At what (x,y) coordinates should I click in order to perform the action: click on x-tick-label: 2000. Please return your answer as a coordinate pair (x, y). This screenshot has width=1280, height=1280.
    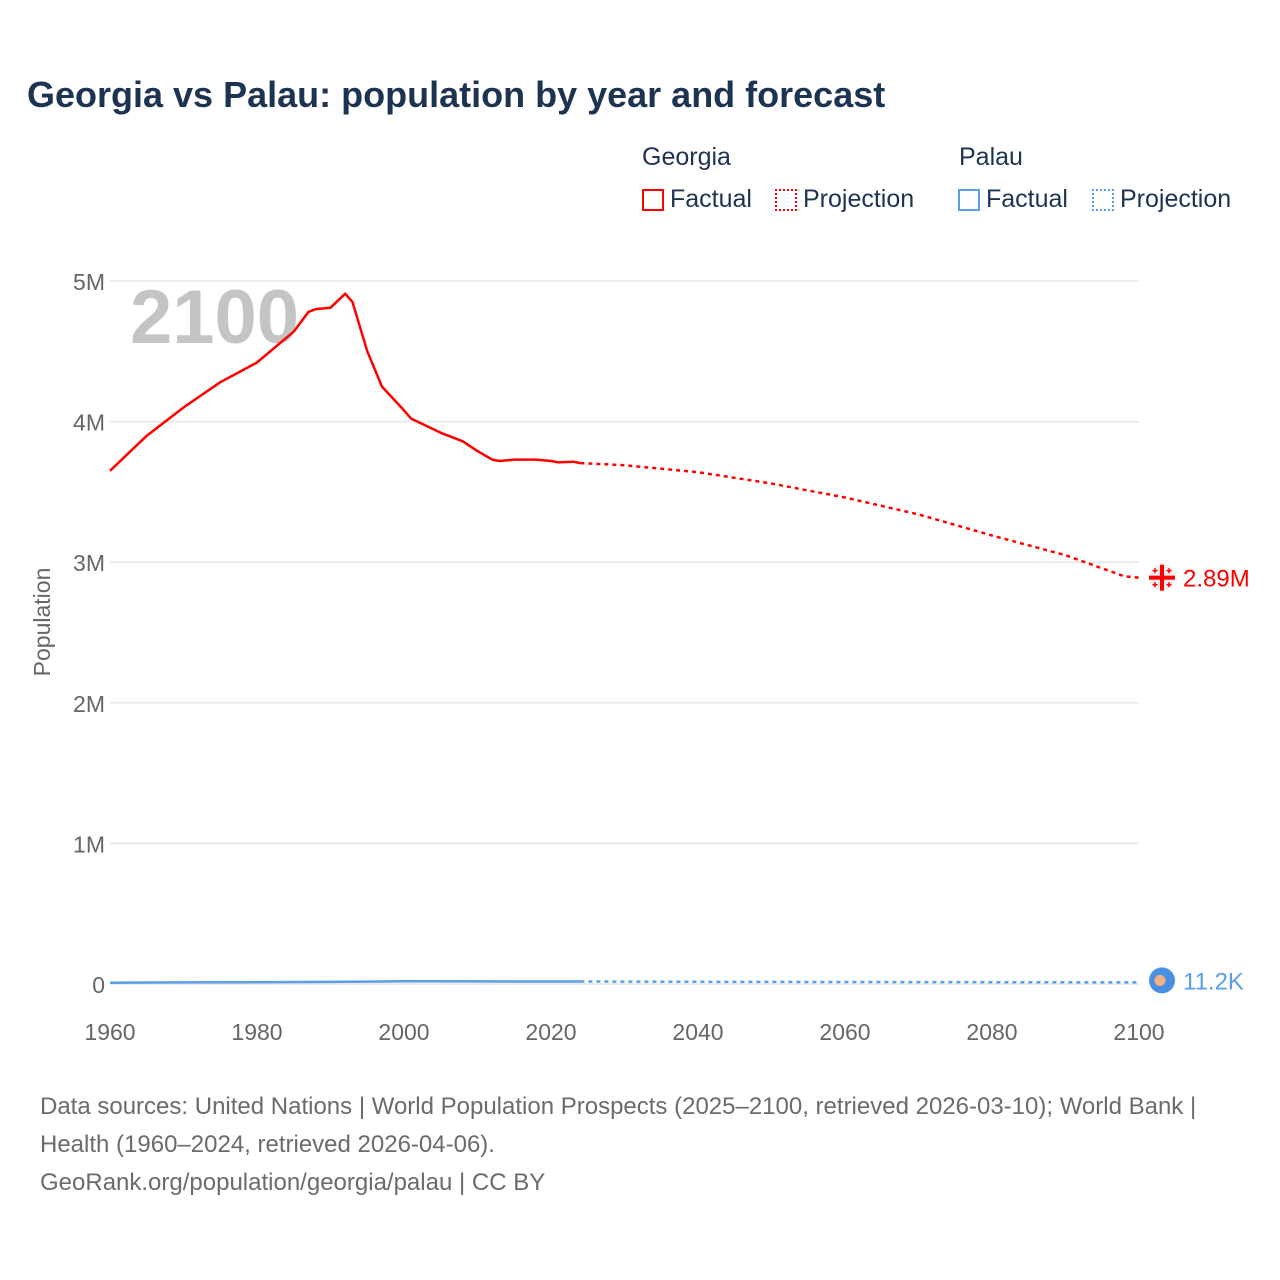
    Looking at the image, I should click on (403, 1032).